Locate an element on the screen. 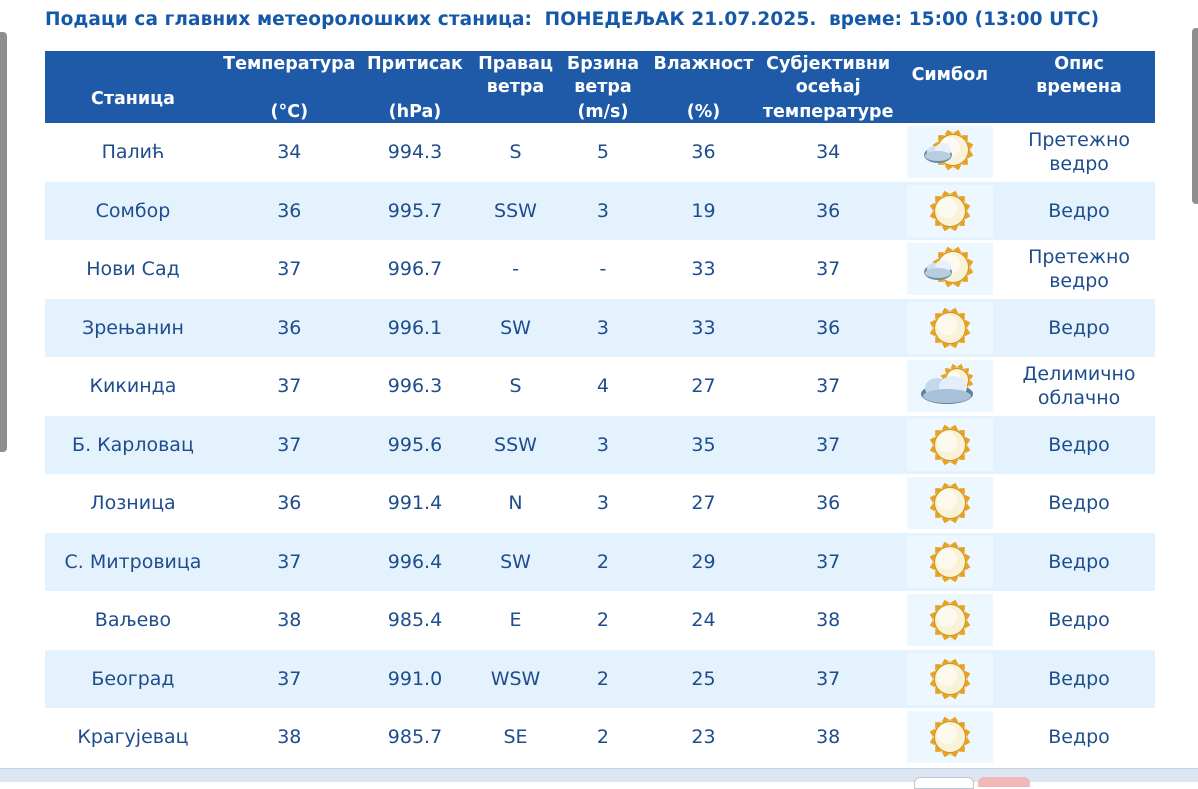  humidity-value: 27 is located at coordinates (703, 503).